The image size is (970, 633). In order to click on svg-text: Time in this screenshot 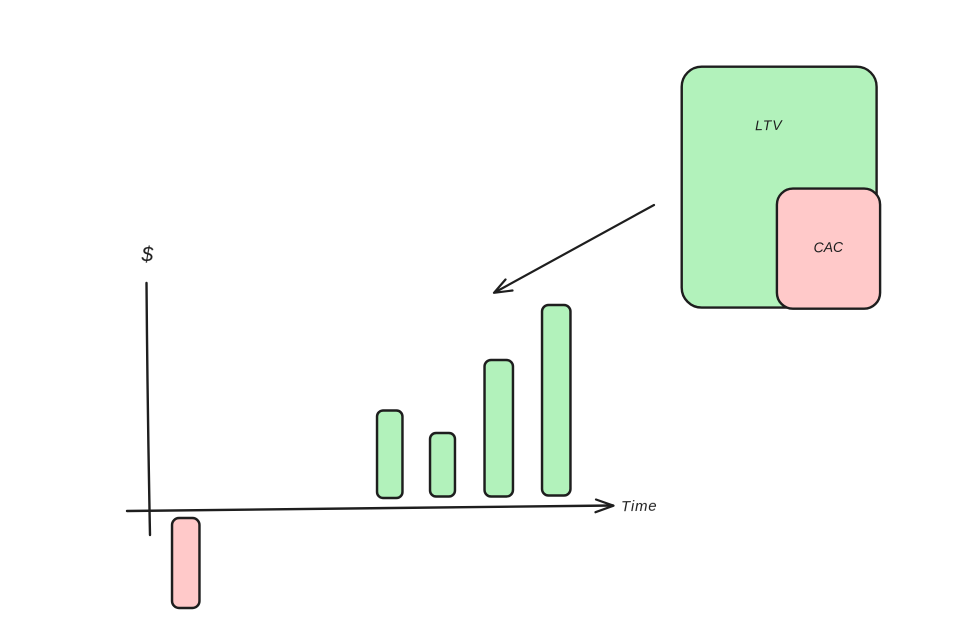, I will do `click(639, 507)`.